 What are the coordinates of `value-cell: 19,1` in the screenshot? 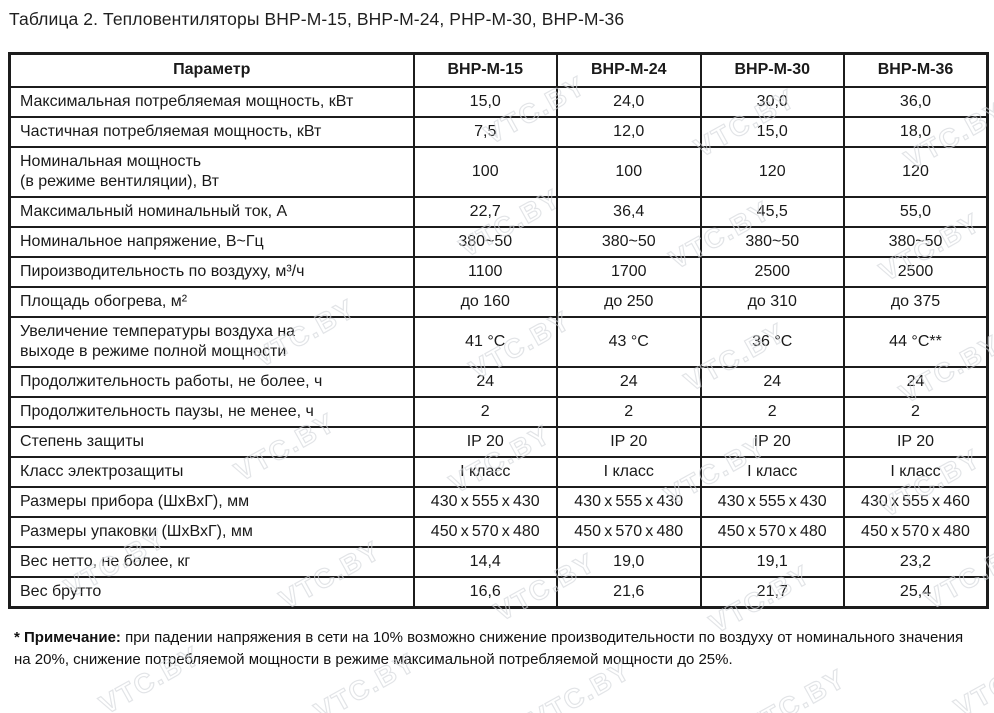 It's located at (772, 561).